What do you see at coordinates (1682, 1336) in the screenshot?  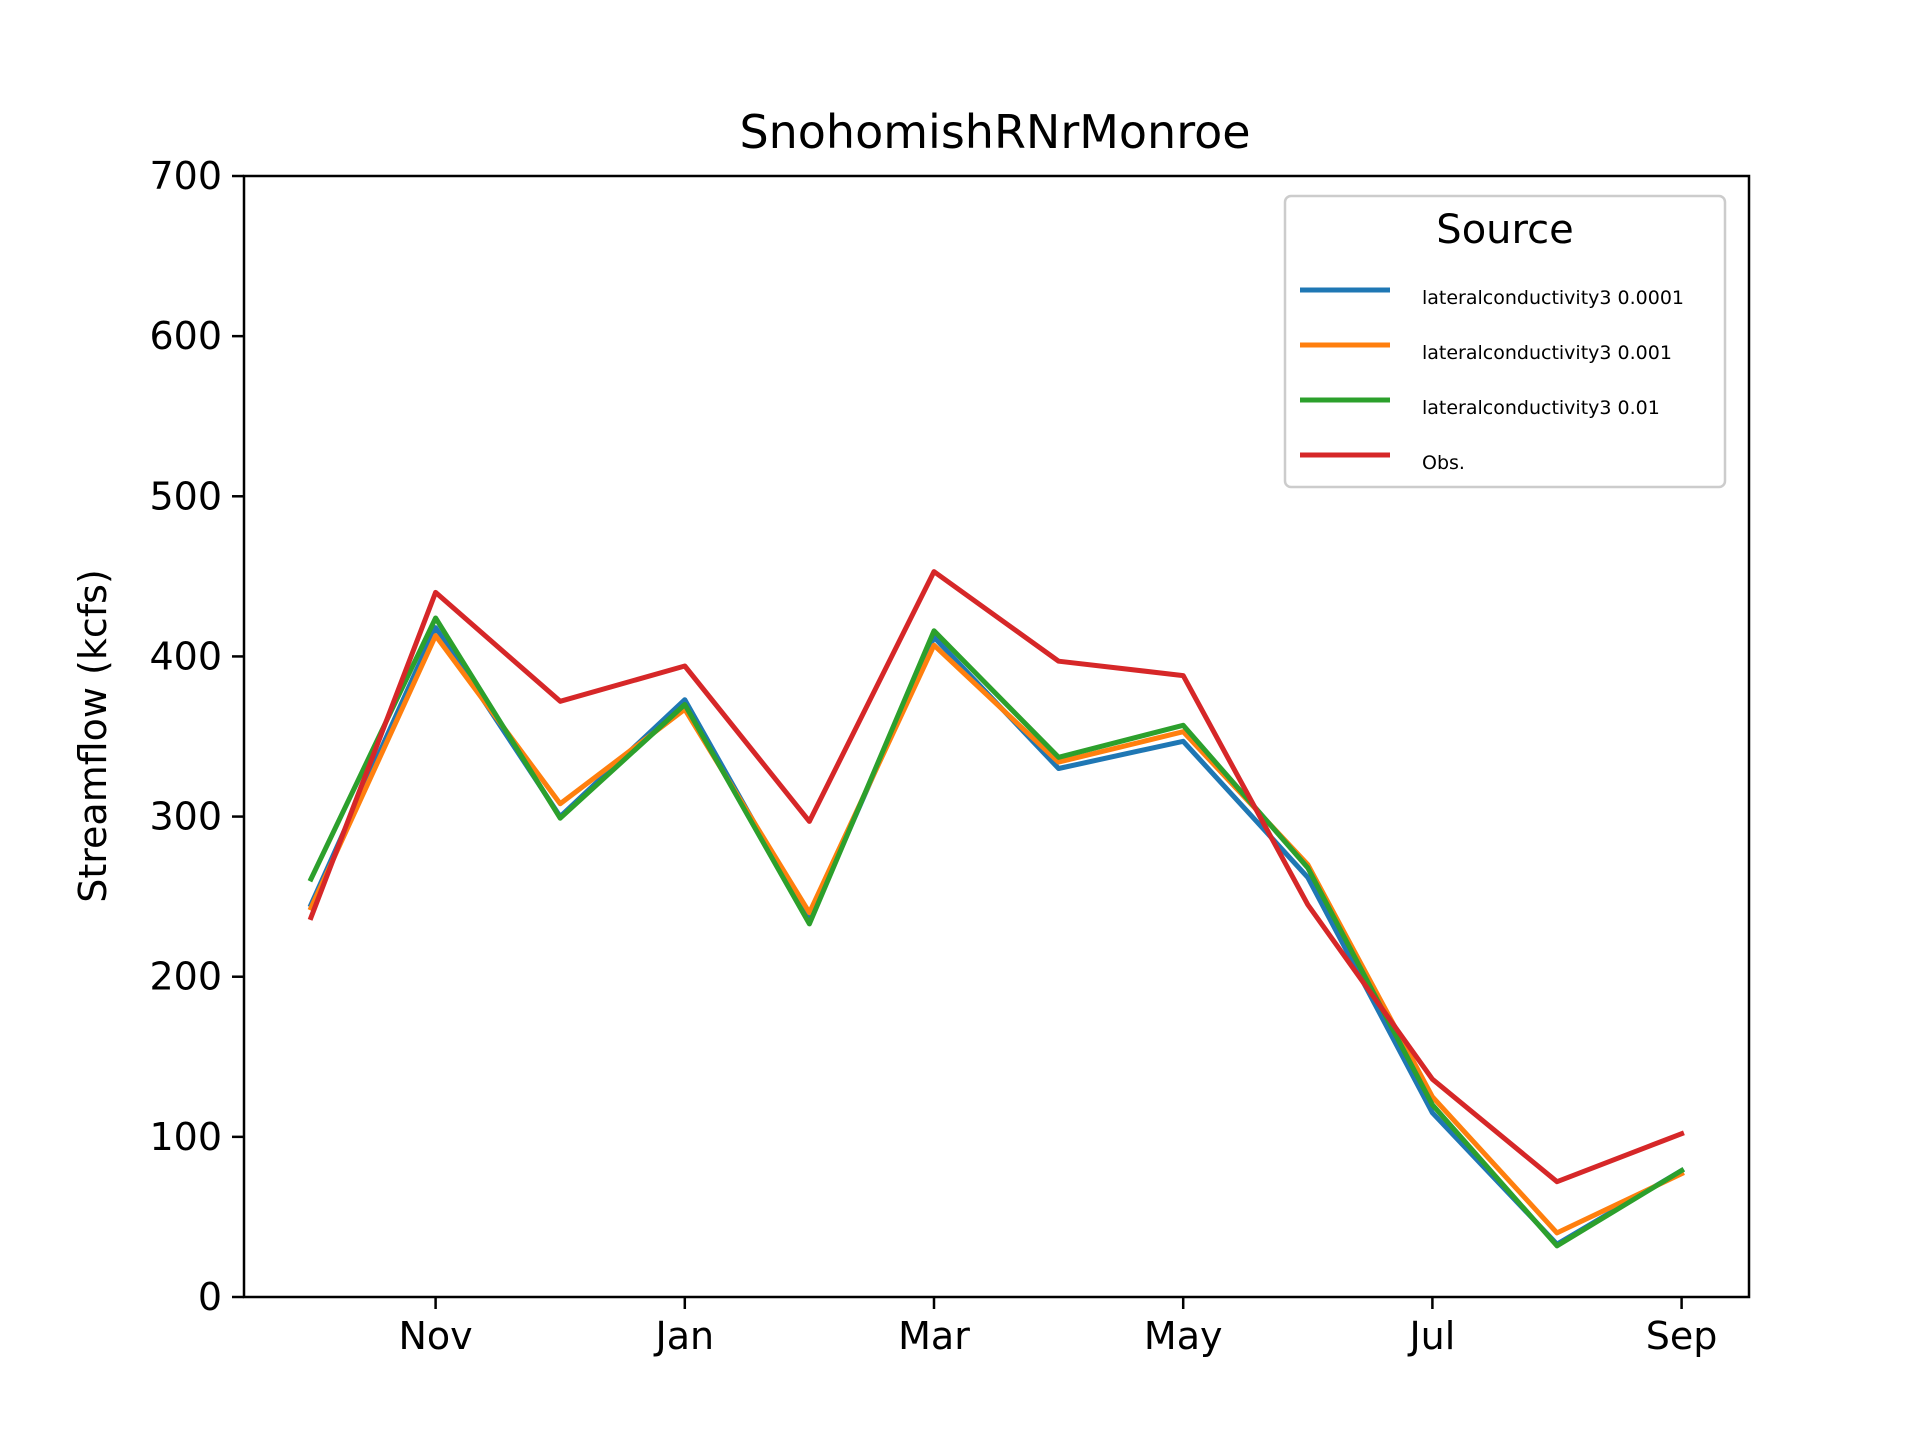 I see `x-tick-label: Sep` at bounding box center [1682, 1336].